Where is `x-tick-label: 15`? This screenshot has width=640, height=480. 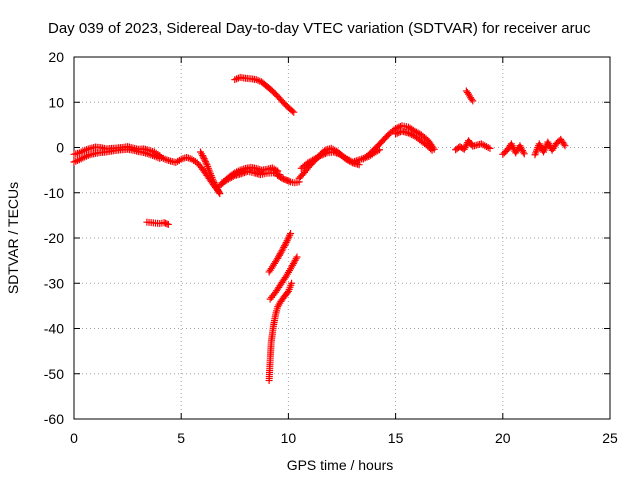
x-tick-label: 15 is located at coordinates (396, 438).